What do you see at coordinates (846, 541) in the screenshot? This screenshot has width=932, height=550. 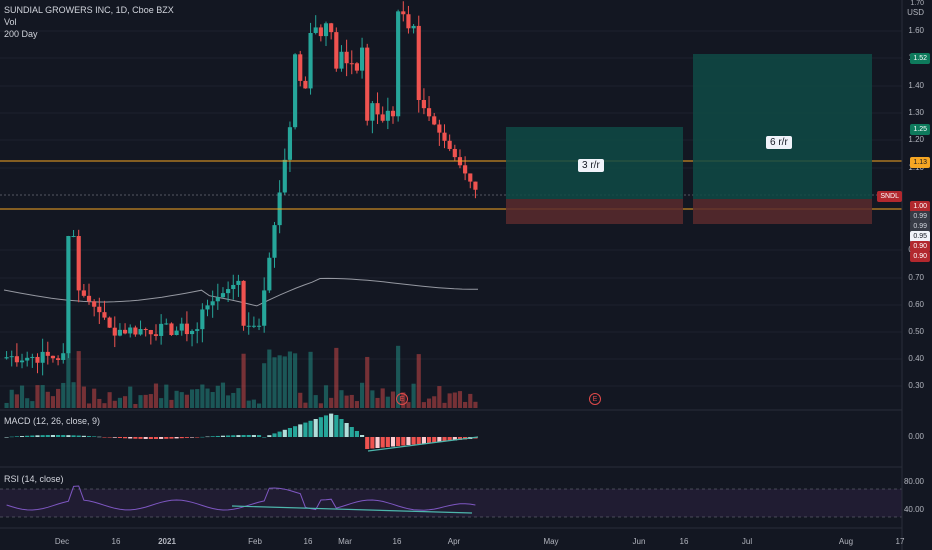 I see `date-tick: Aug` at bounding box center [846, 541].